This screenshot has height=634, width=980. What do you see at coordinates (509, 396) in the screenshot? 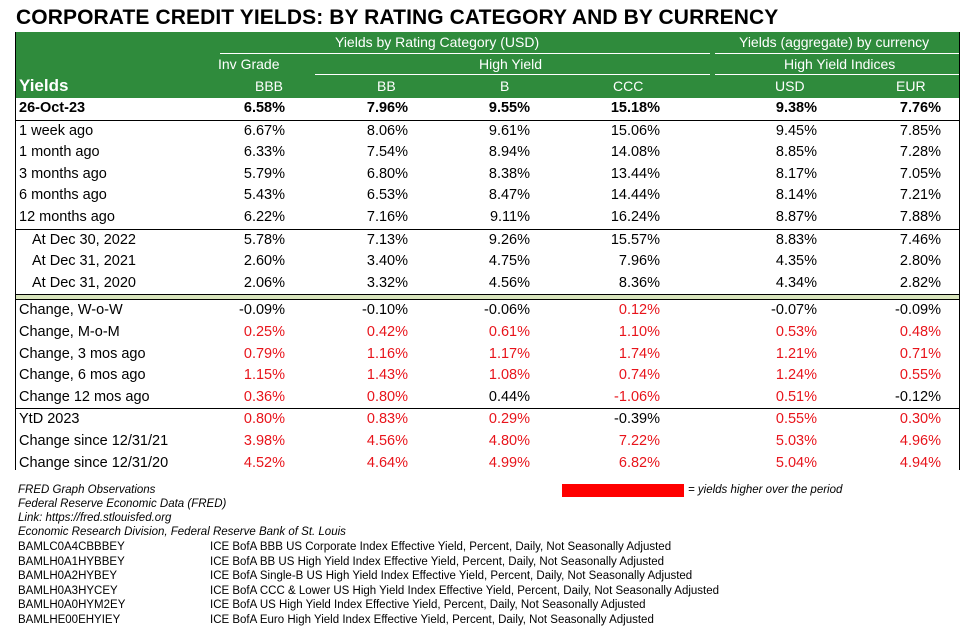
I see `cell-value: 0.44%` at bounding box center [509, 396].